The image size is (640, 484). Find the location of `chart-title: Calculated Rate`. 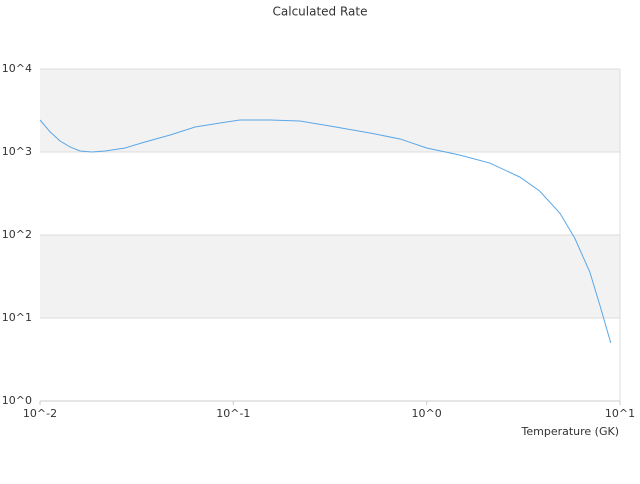

chart-title: Calculated Rate is located at coordinates (320, 12).